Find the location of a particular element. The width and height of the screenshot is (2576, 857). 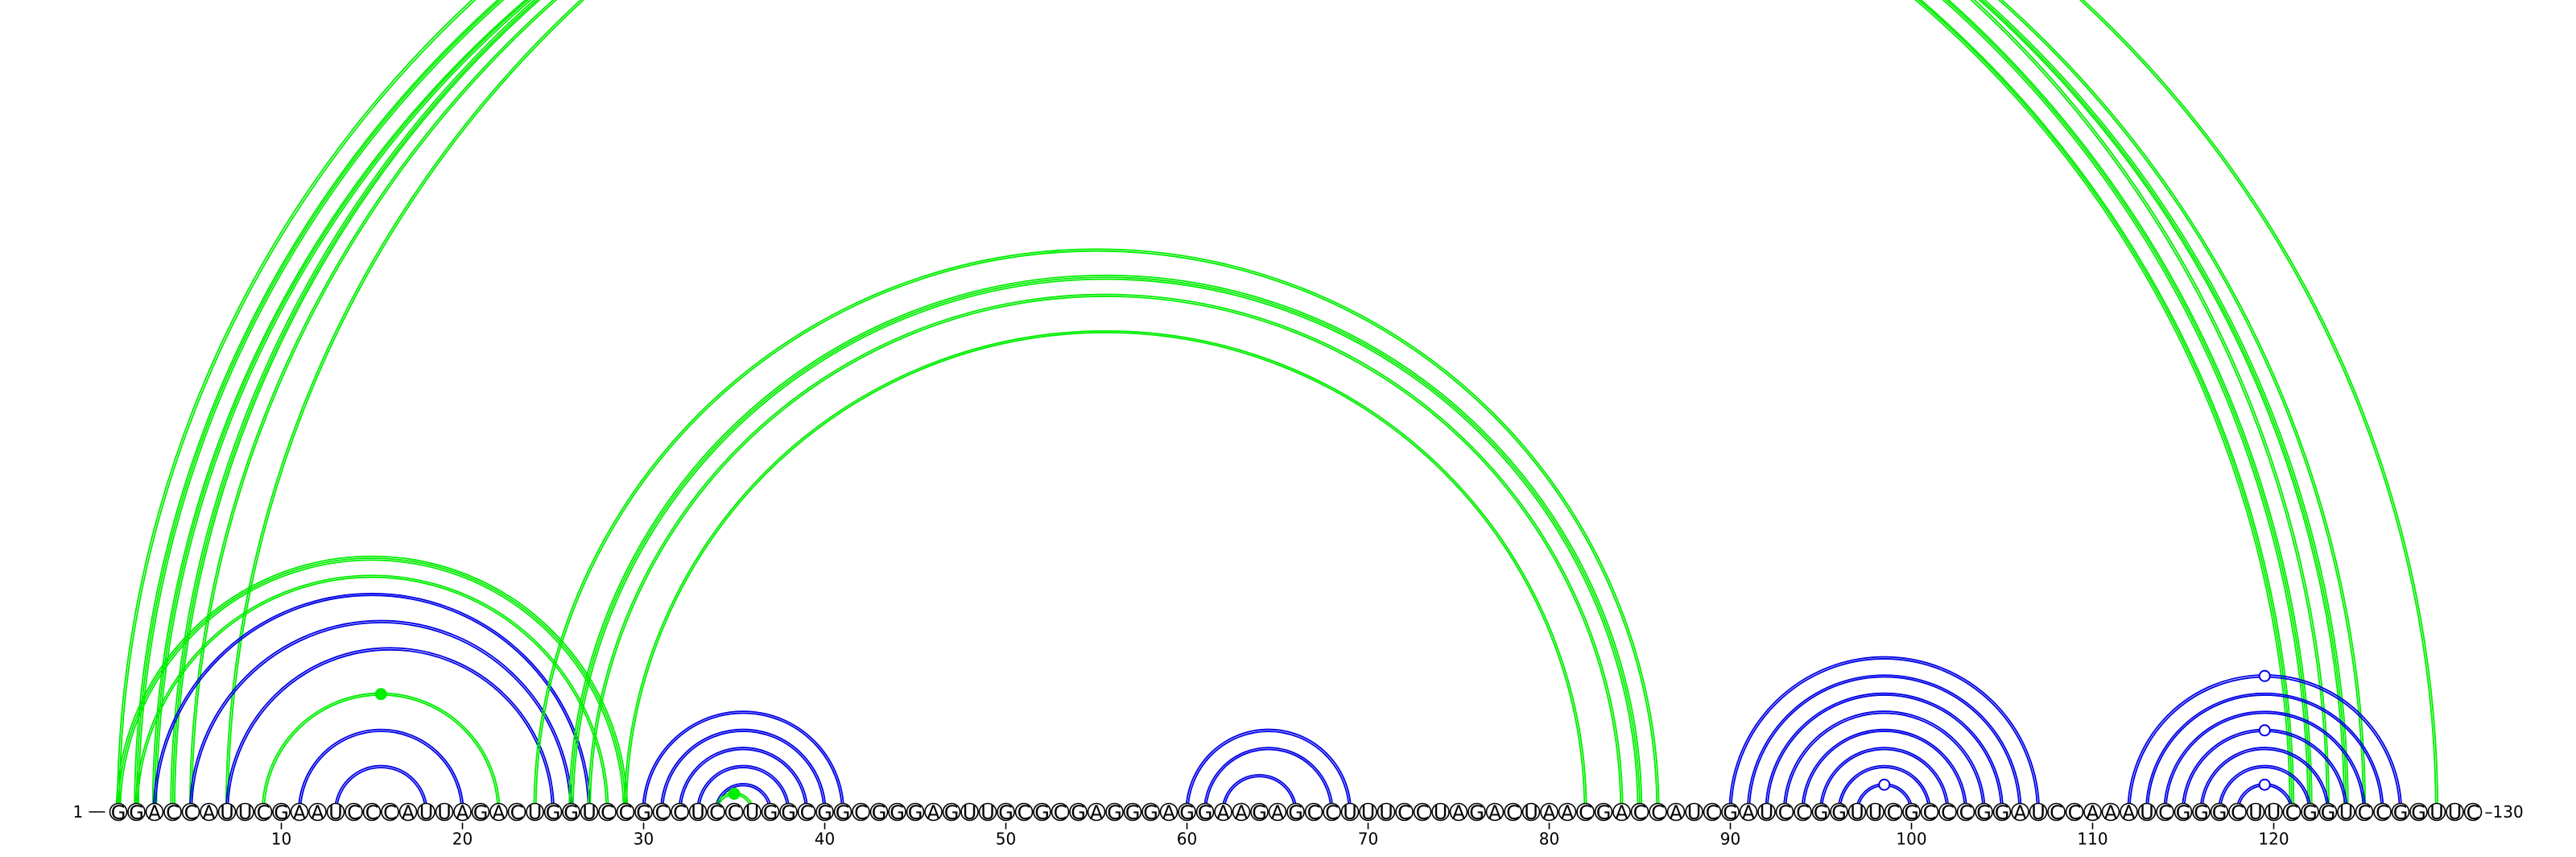

axis-tick-label: 50 is located at coordinates (1006, 839).